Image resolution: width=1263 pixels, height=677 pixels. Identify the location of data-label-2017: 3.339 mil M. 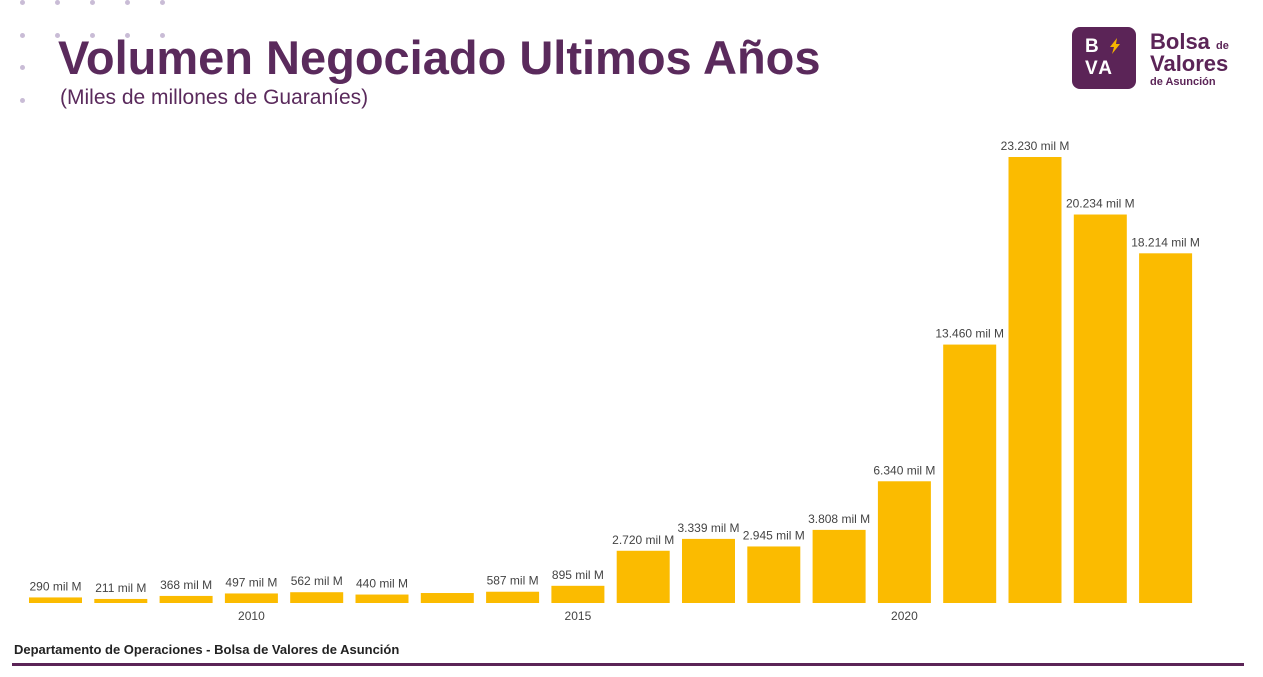
(708, 528).